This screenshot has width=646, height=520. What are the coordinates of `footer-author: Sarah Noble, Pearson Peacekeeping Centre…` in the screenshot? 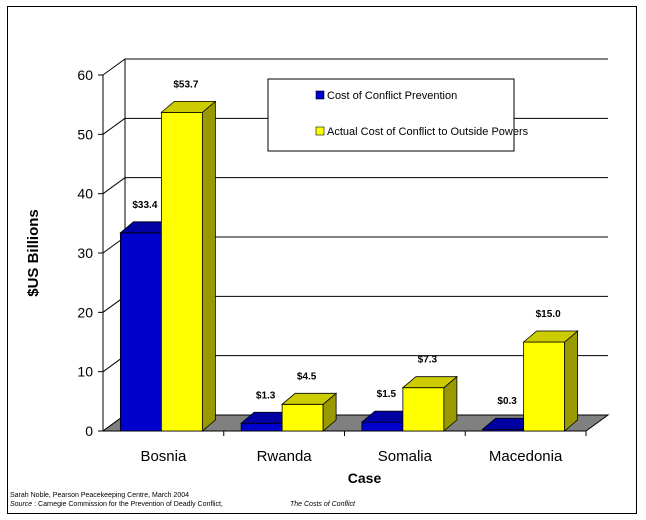 It's located at (99, 495).